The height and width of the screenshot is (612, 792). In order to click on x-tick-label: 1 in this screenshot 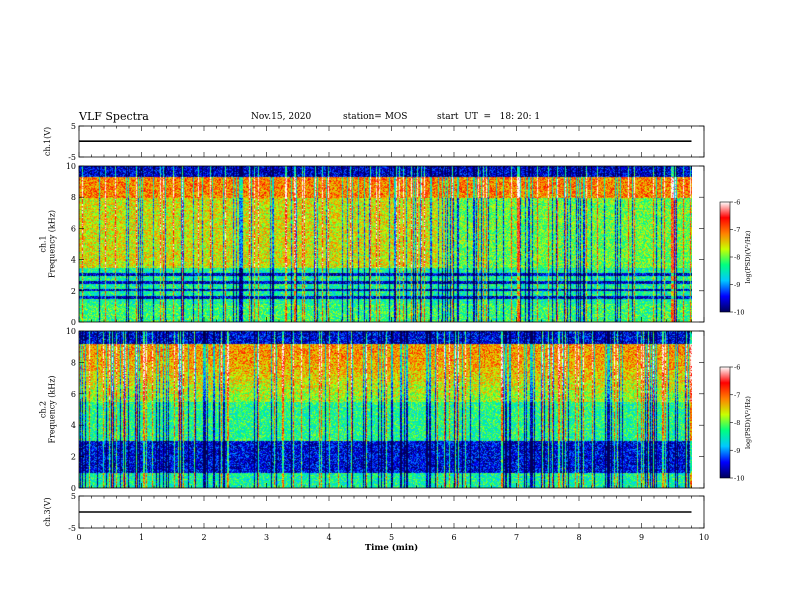, I will do `click(141, 537)`.